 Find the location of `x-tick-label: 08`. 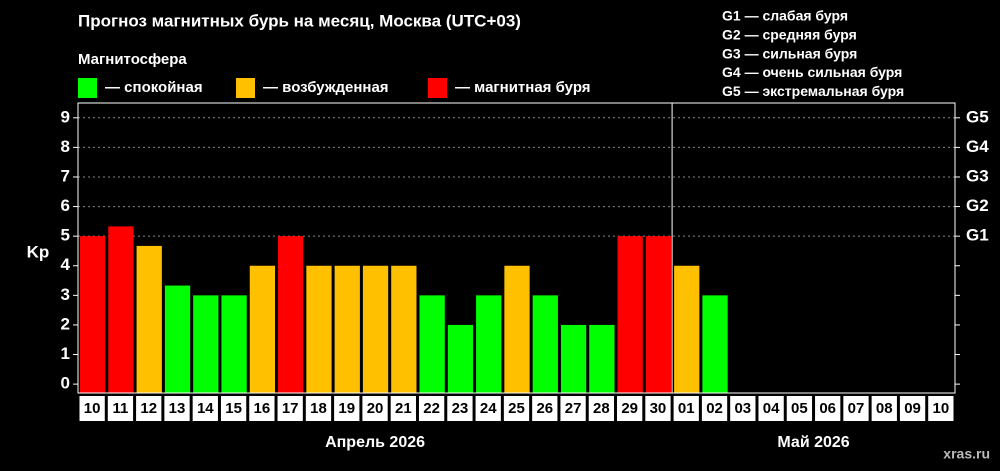

x-tick-label: 08 is located at coordinates (884, 408).